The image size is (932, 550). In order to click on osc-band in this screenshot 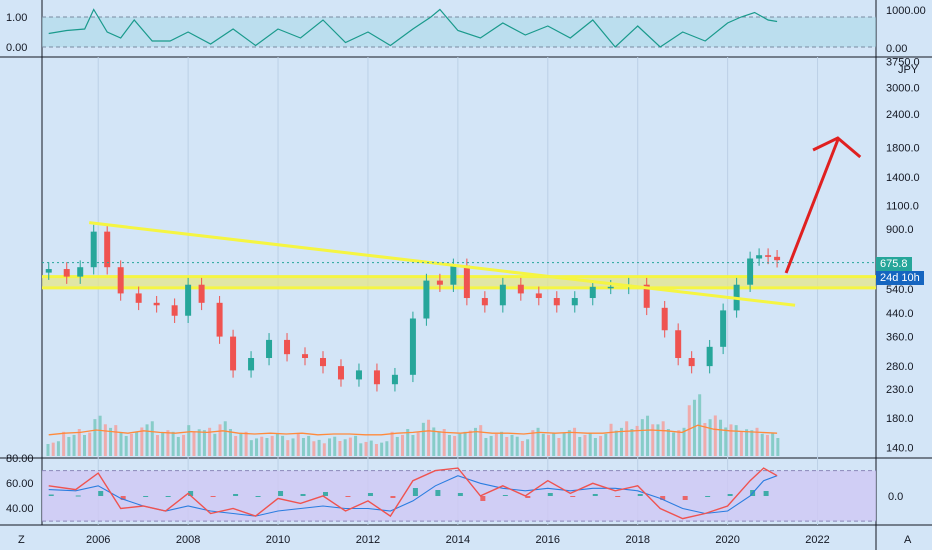, I will do `click(459, 32)`.